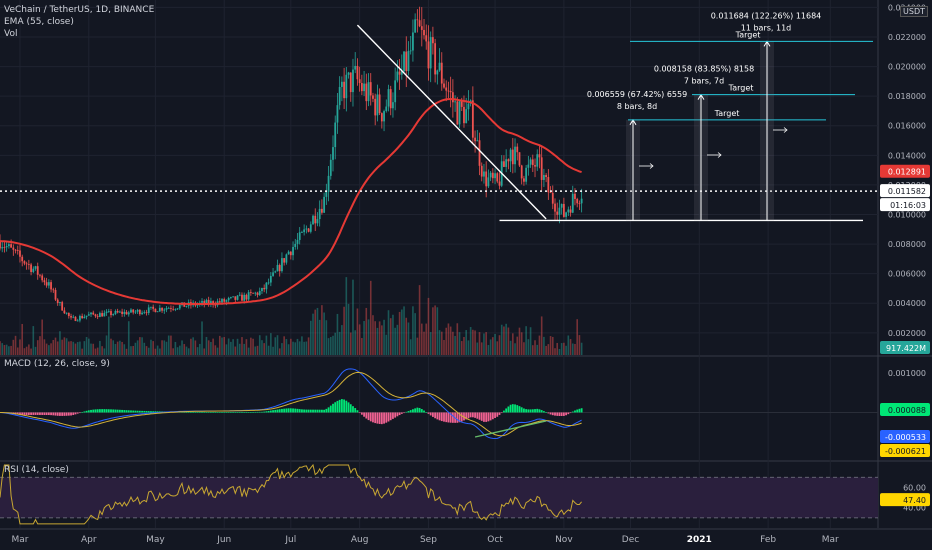 The image size is (932, 550). I want to click on vol-legend: Vol, so click(11, 34).